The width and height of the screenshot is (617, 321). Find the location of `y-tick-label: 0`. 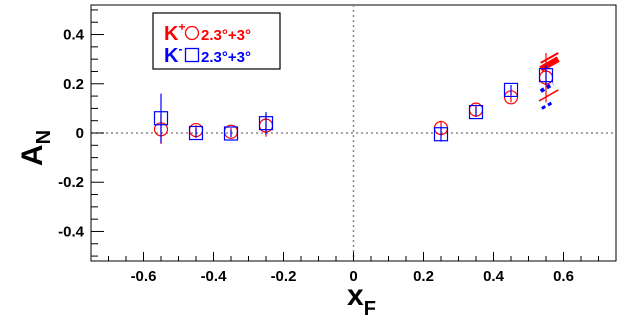

y-tick-label: 0 is located at coordinates (80, 133).